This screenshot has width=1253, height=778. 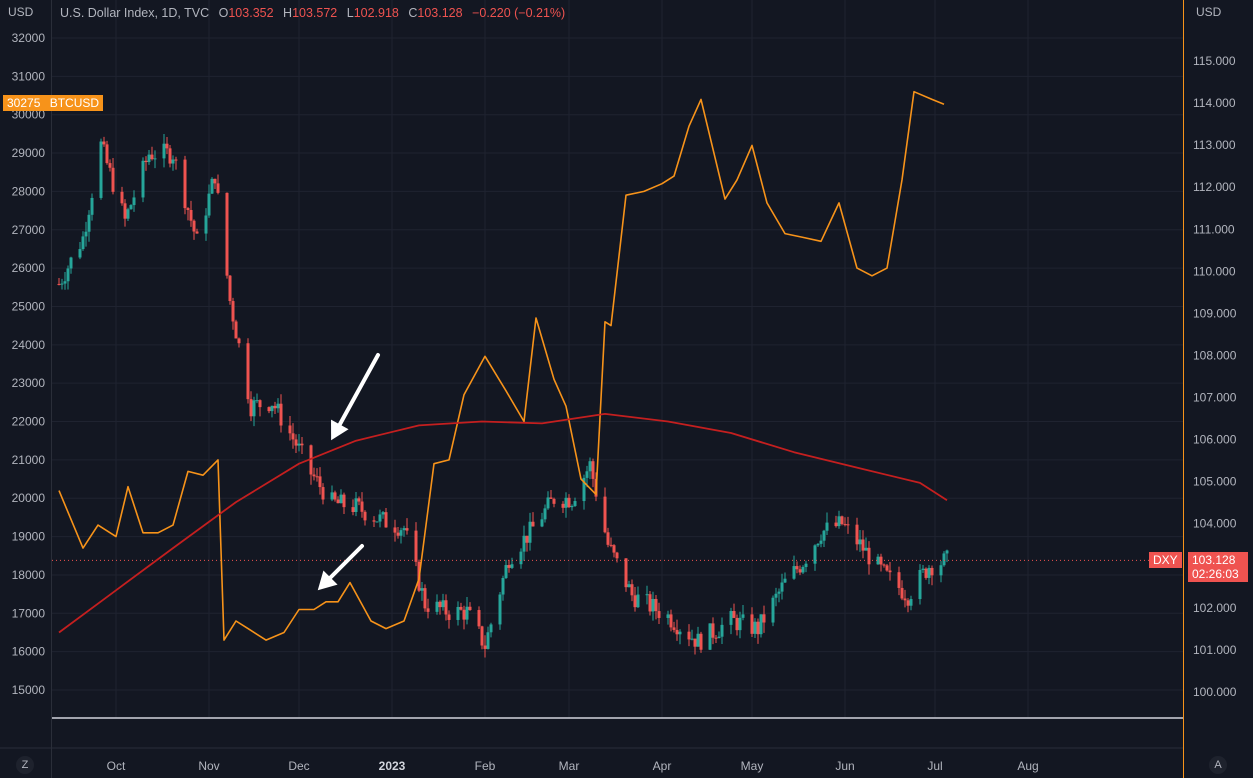 I want to click on auto-scale-button: A, so click(x=1218, y=765).